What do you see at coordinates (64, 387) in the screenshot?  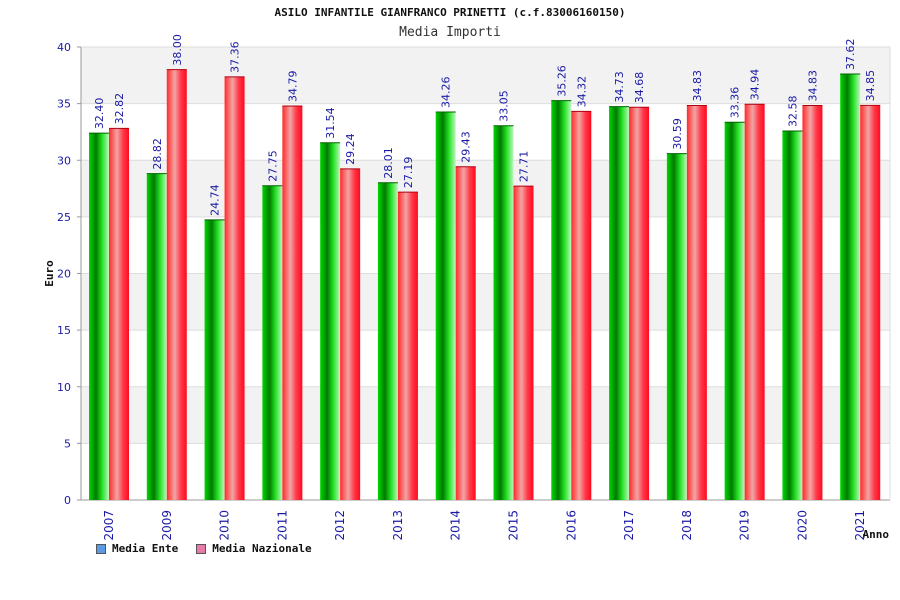 I see `y-tick-label: 10` at bounding box center [64, 387].